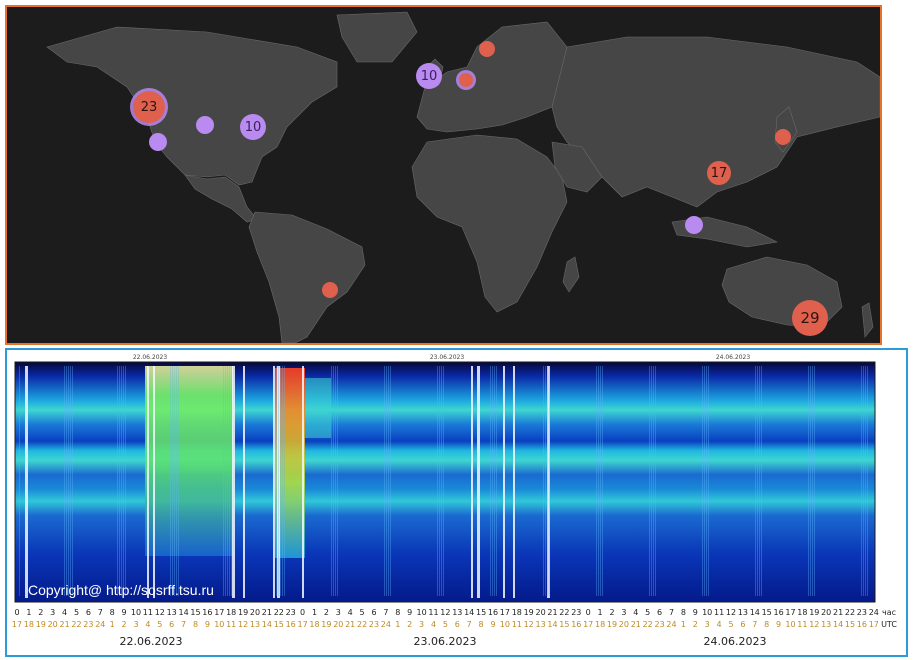 The height and width of the screenshot is (660, 916). I want to click on hour-tick-label: 5, so click(647, 612).